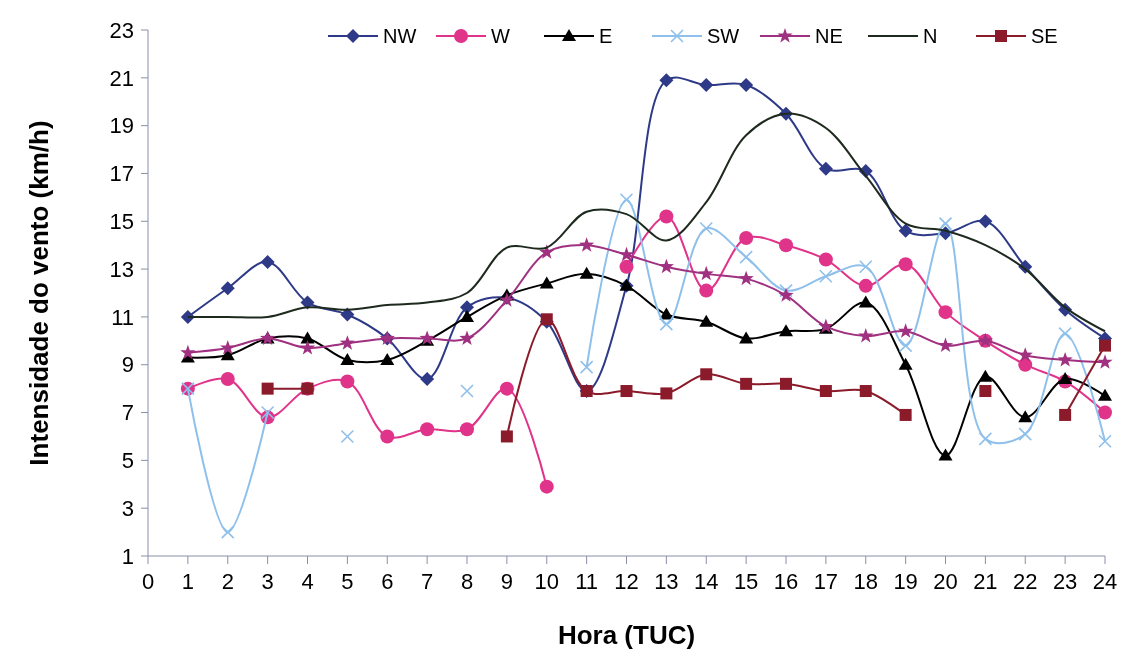  What do you see at coordinates (127, 365) in the screenshot?
I see `y-tick-label: 9` at bounding box center [127, 365].